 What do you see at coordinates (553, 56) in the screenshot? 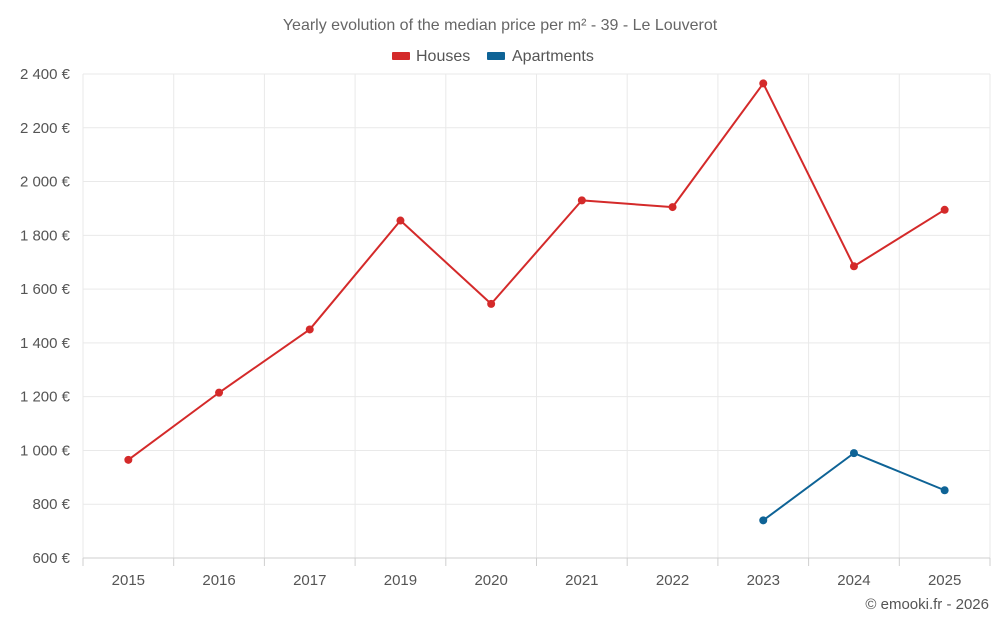
I see `legend-label-apartments: Apartments` at bounding box center [553, 56].